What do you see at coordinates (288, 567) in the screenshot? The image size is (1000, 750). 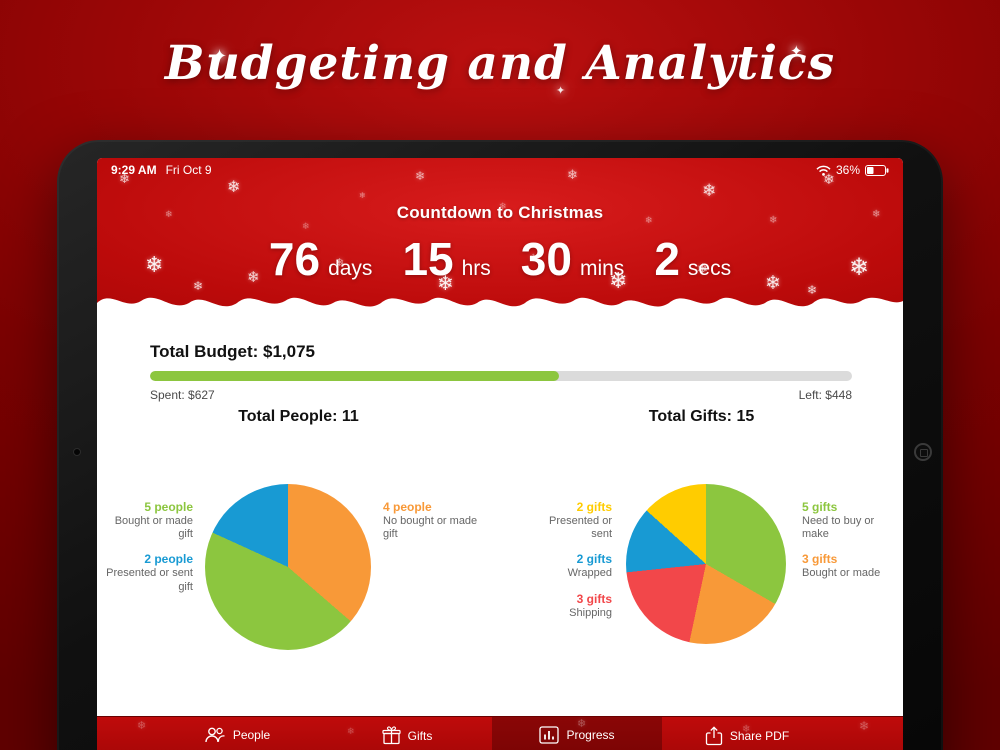 I see `people-pie-chart` at bounding box center [288, 567].